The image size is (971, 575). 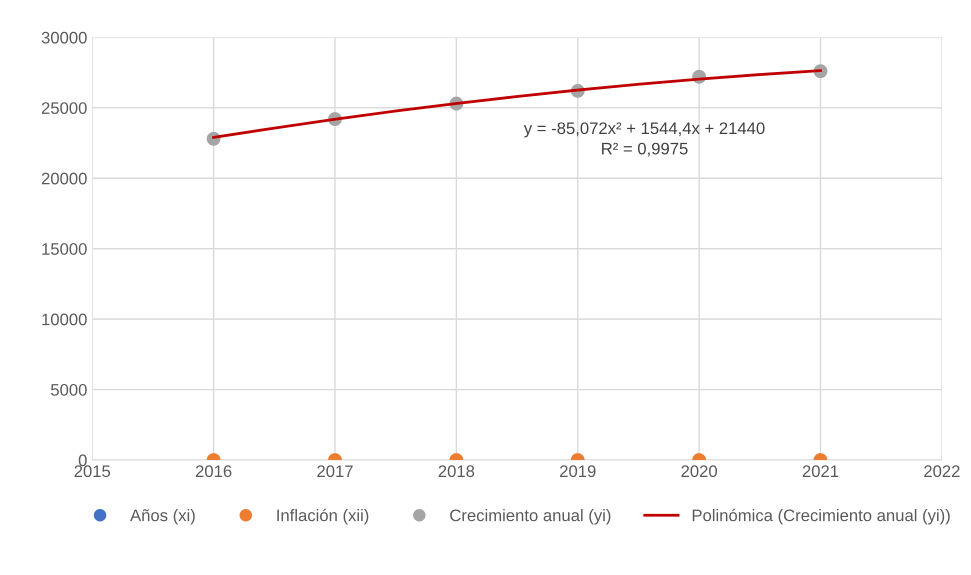 What do you see at coordinates (68, 390) in the screenshot?
I see `y-tick-label: 5000` at bounding box center [68, 390].